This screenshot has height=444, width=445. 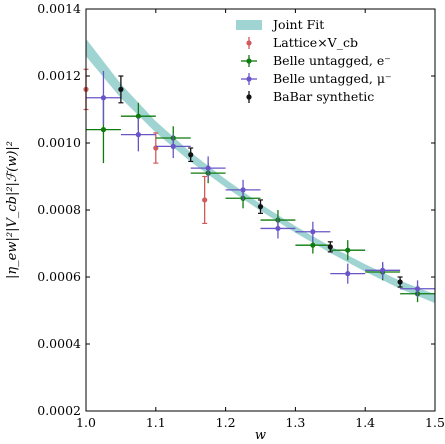 I want to click on legend-swatch-joint-fit, so click(x=249, y=25).